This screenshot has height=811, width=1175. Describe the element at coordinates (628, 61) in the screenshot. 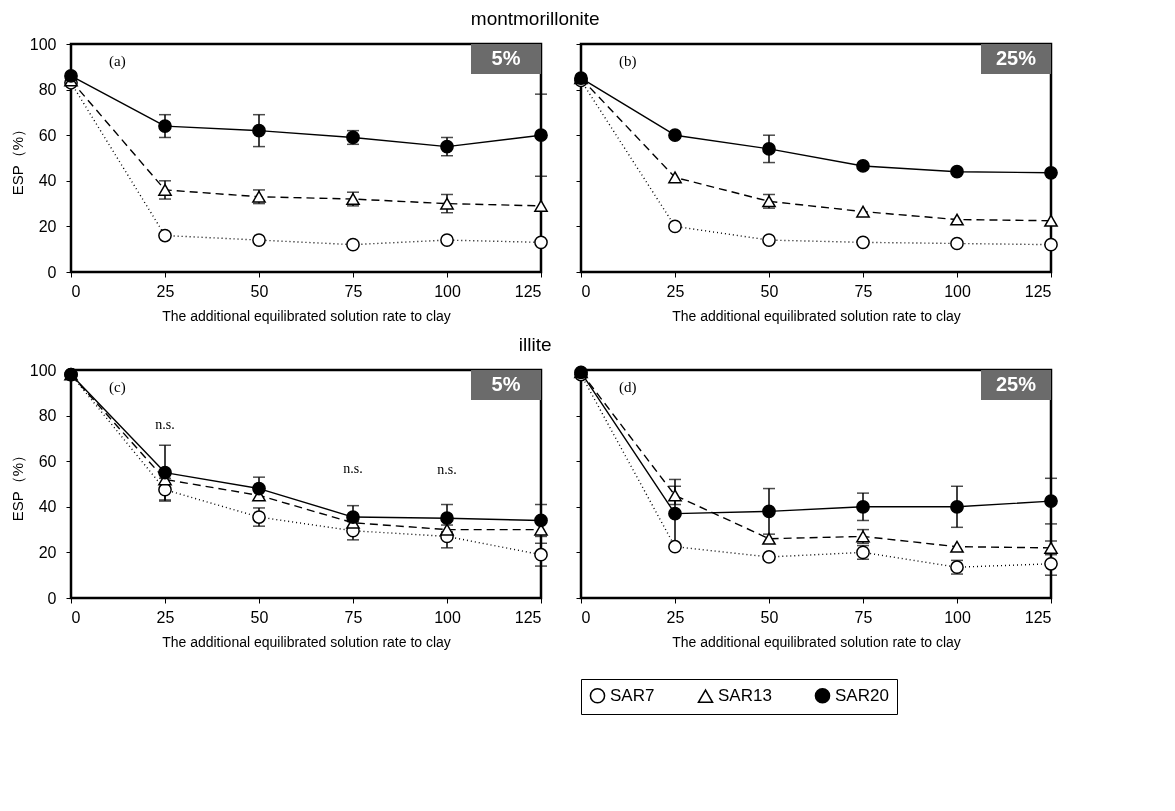

I see `annotation: (b)` at that location.